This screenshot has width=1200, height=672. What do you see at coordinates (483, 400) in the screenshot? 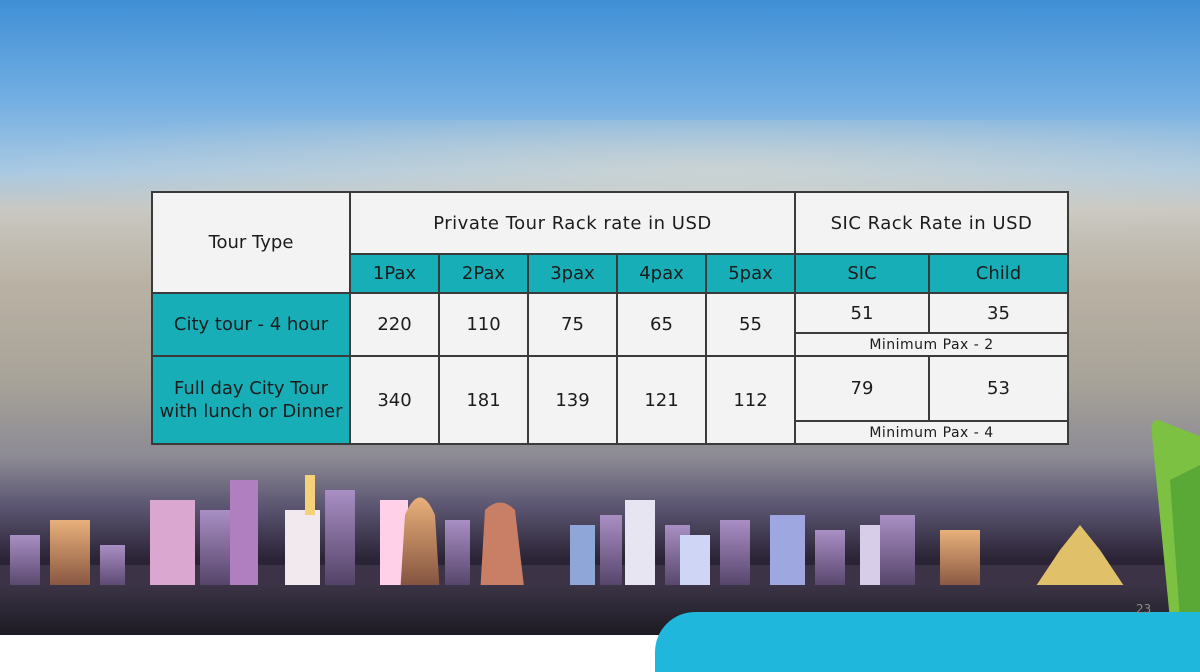
I see `price-cell: 181` at bounding box center [483, 400].